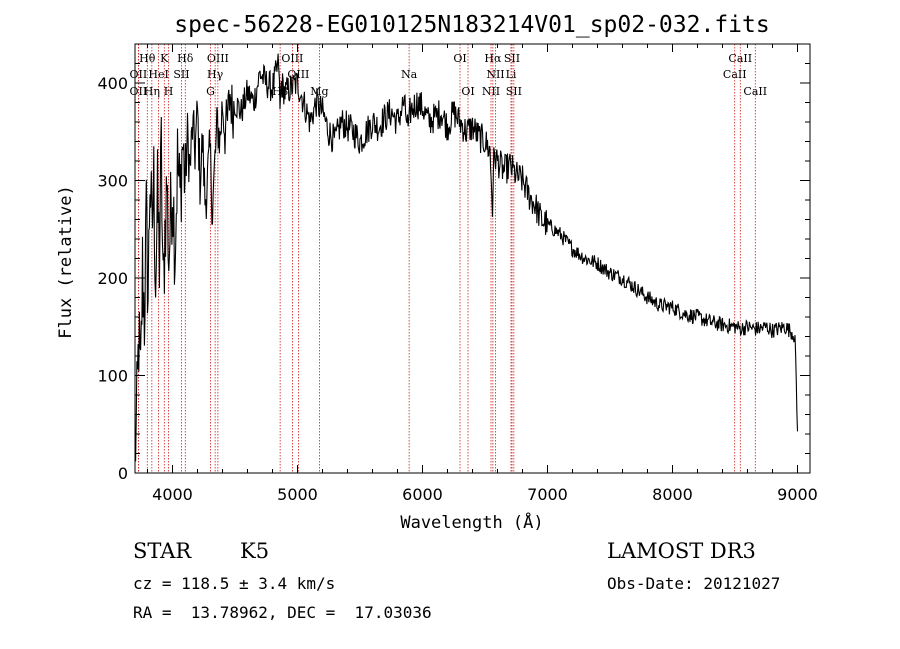 This screenshot has width=900, height=649. What do you see at coordinates (681, 551) in the screenshot?
I see `survey-label: LAMOST DR3` at bounding box center [681, 551].